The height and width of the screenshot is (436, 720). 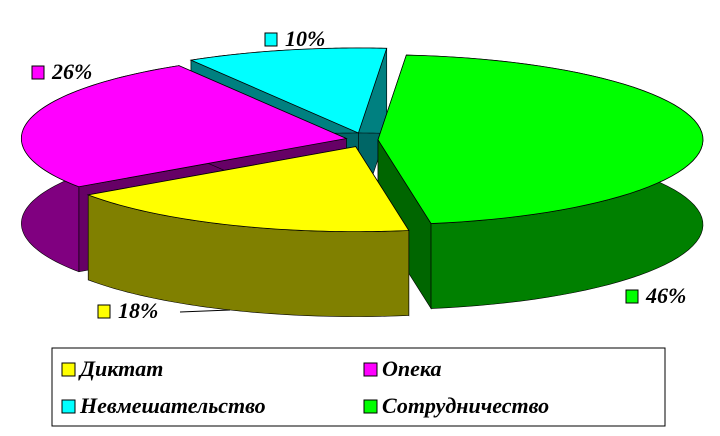 What do you see at coordinates (412, 368) in the screenshot?
I see `legend-label: Опека` at bounding box center [412, 368].